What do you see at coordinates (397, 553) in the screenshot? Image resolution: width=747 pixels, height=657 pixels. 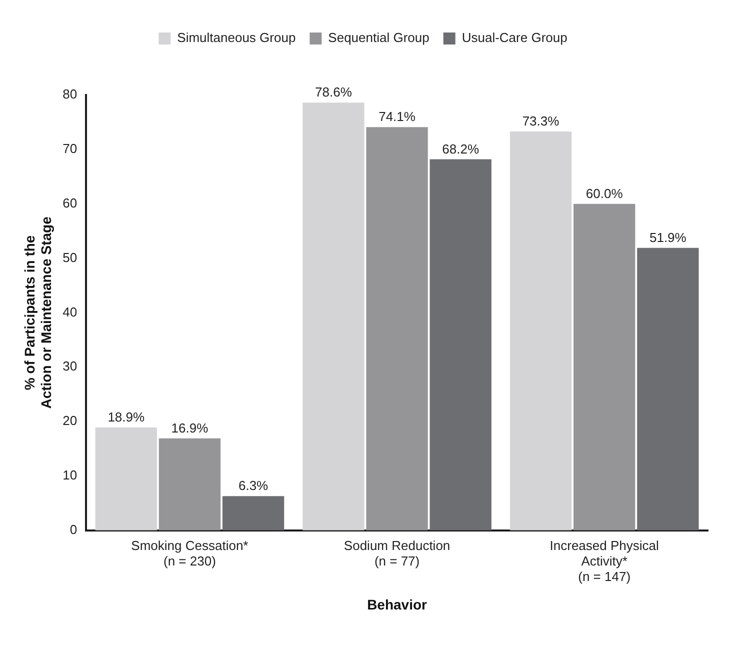 I see `x-tick-label: Sodium Reduction (n = 77)` at bounding box center [397, 553].